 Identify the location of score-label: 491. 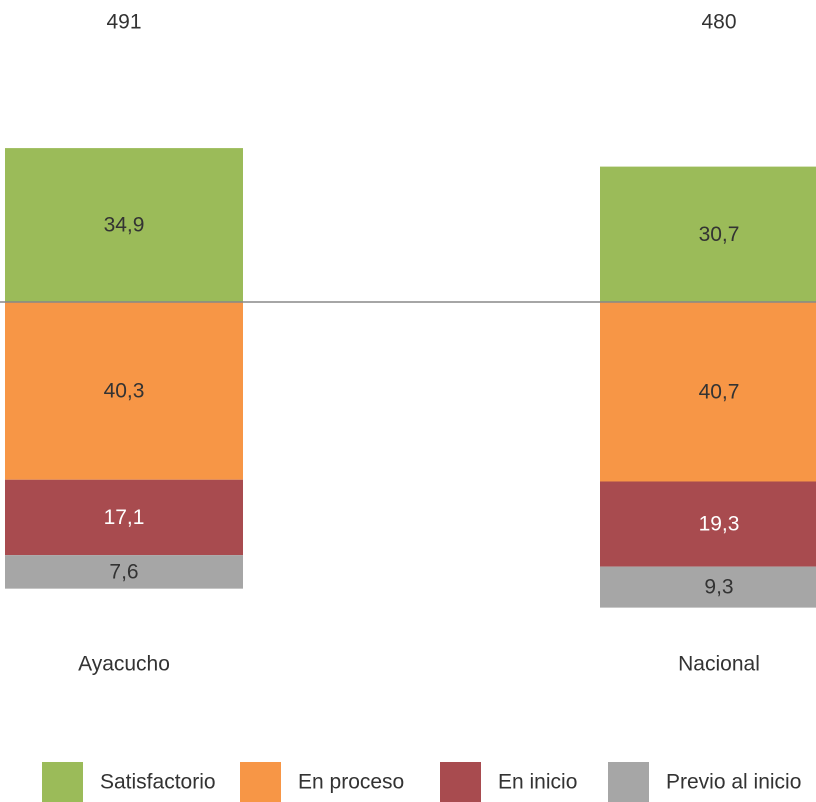
(123, 22).